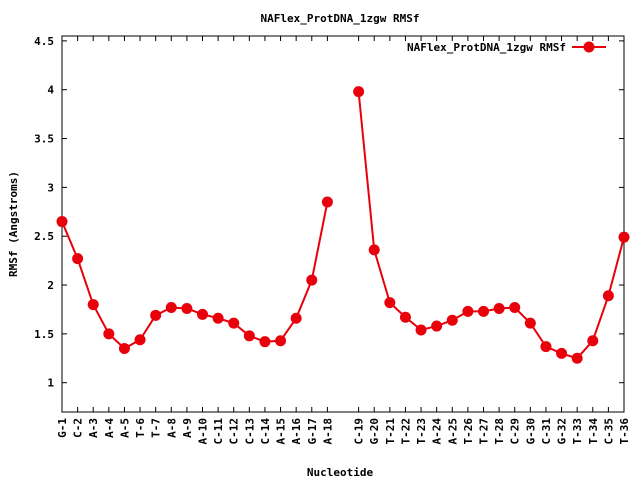 The image size is (640, 480). What do you see at coordinates (593, 431) in the screenshot?
I see `x-tick-label: T-34` at bounding box center [593, 431].